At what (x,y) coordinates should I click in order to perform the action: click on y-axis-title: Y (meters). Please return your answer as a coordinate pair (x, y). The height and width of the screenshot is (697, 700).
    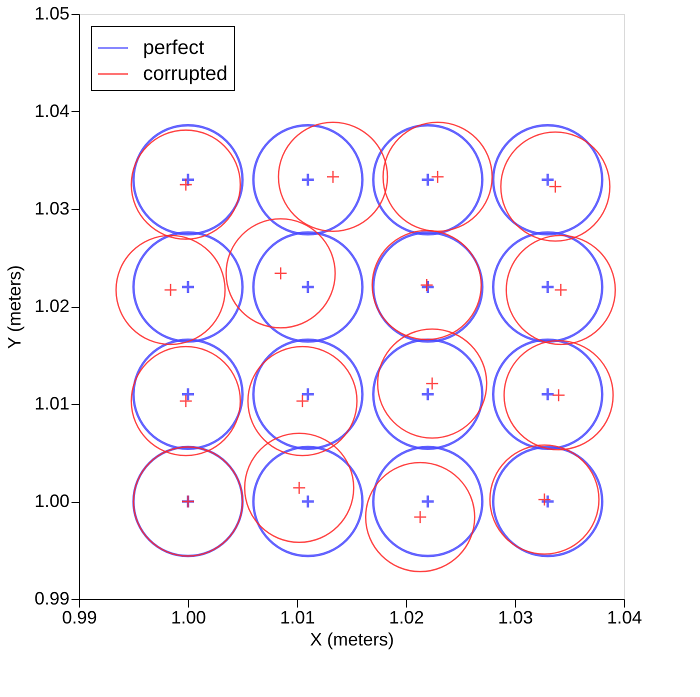
    Looking at the image, I should click on (14, 307).